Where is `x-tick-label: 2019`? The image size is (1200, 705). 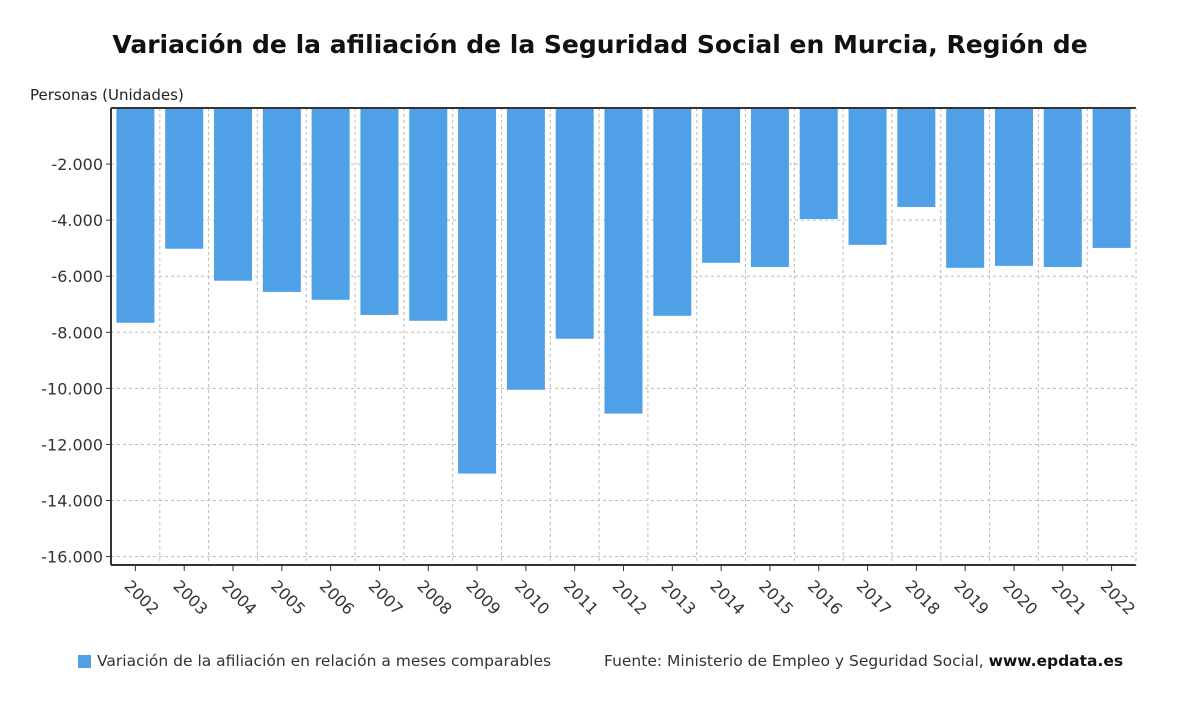 x-tick-label: 2019 is located at coordinates (971, 597).